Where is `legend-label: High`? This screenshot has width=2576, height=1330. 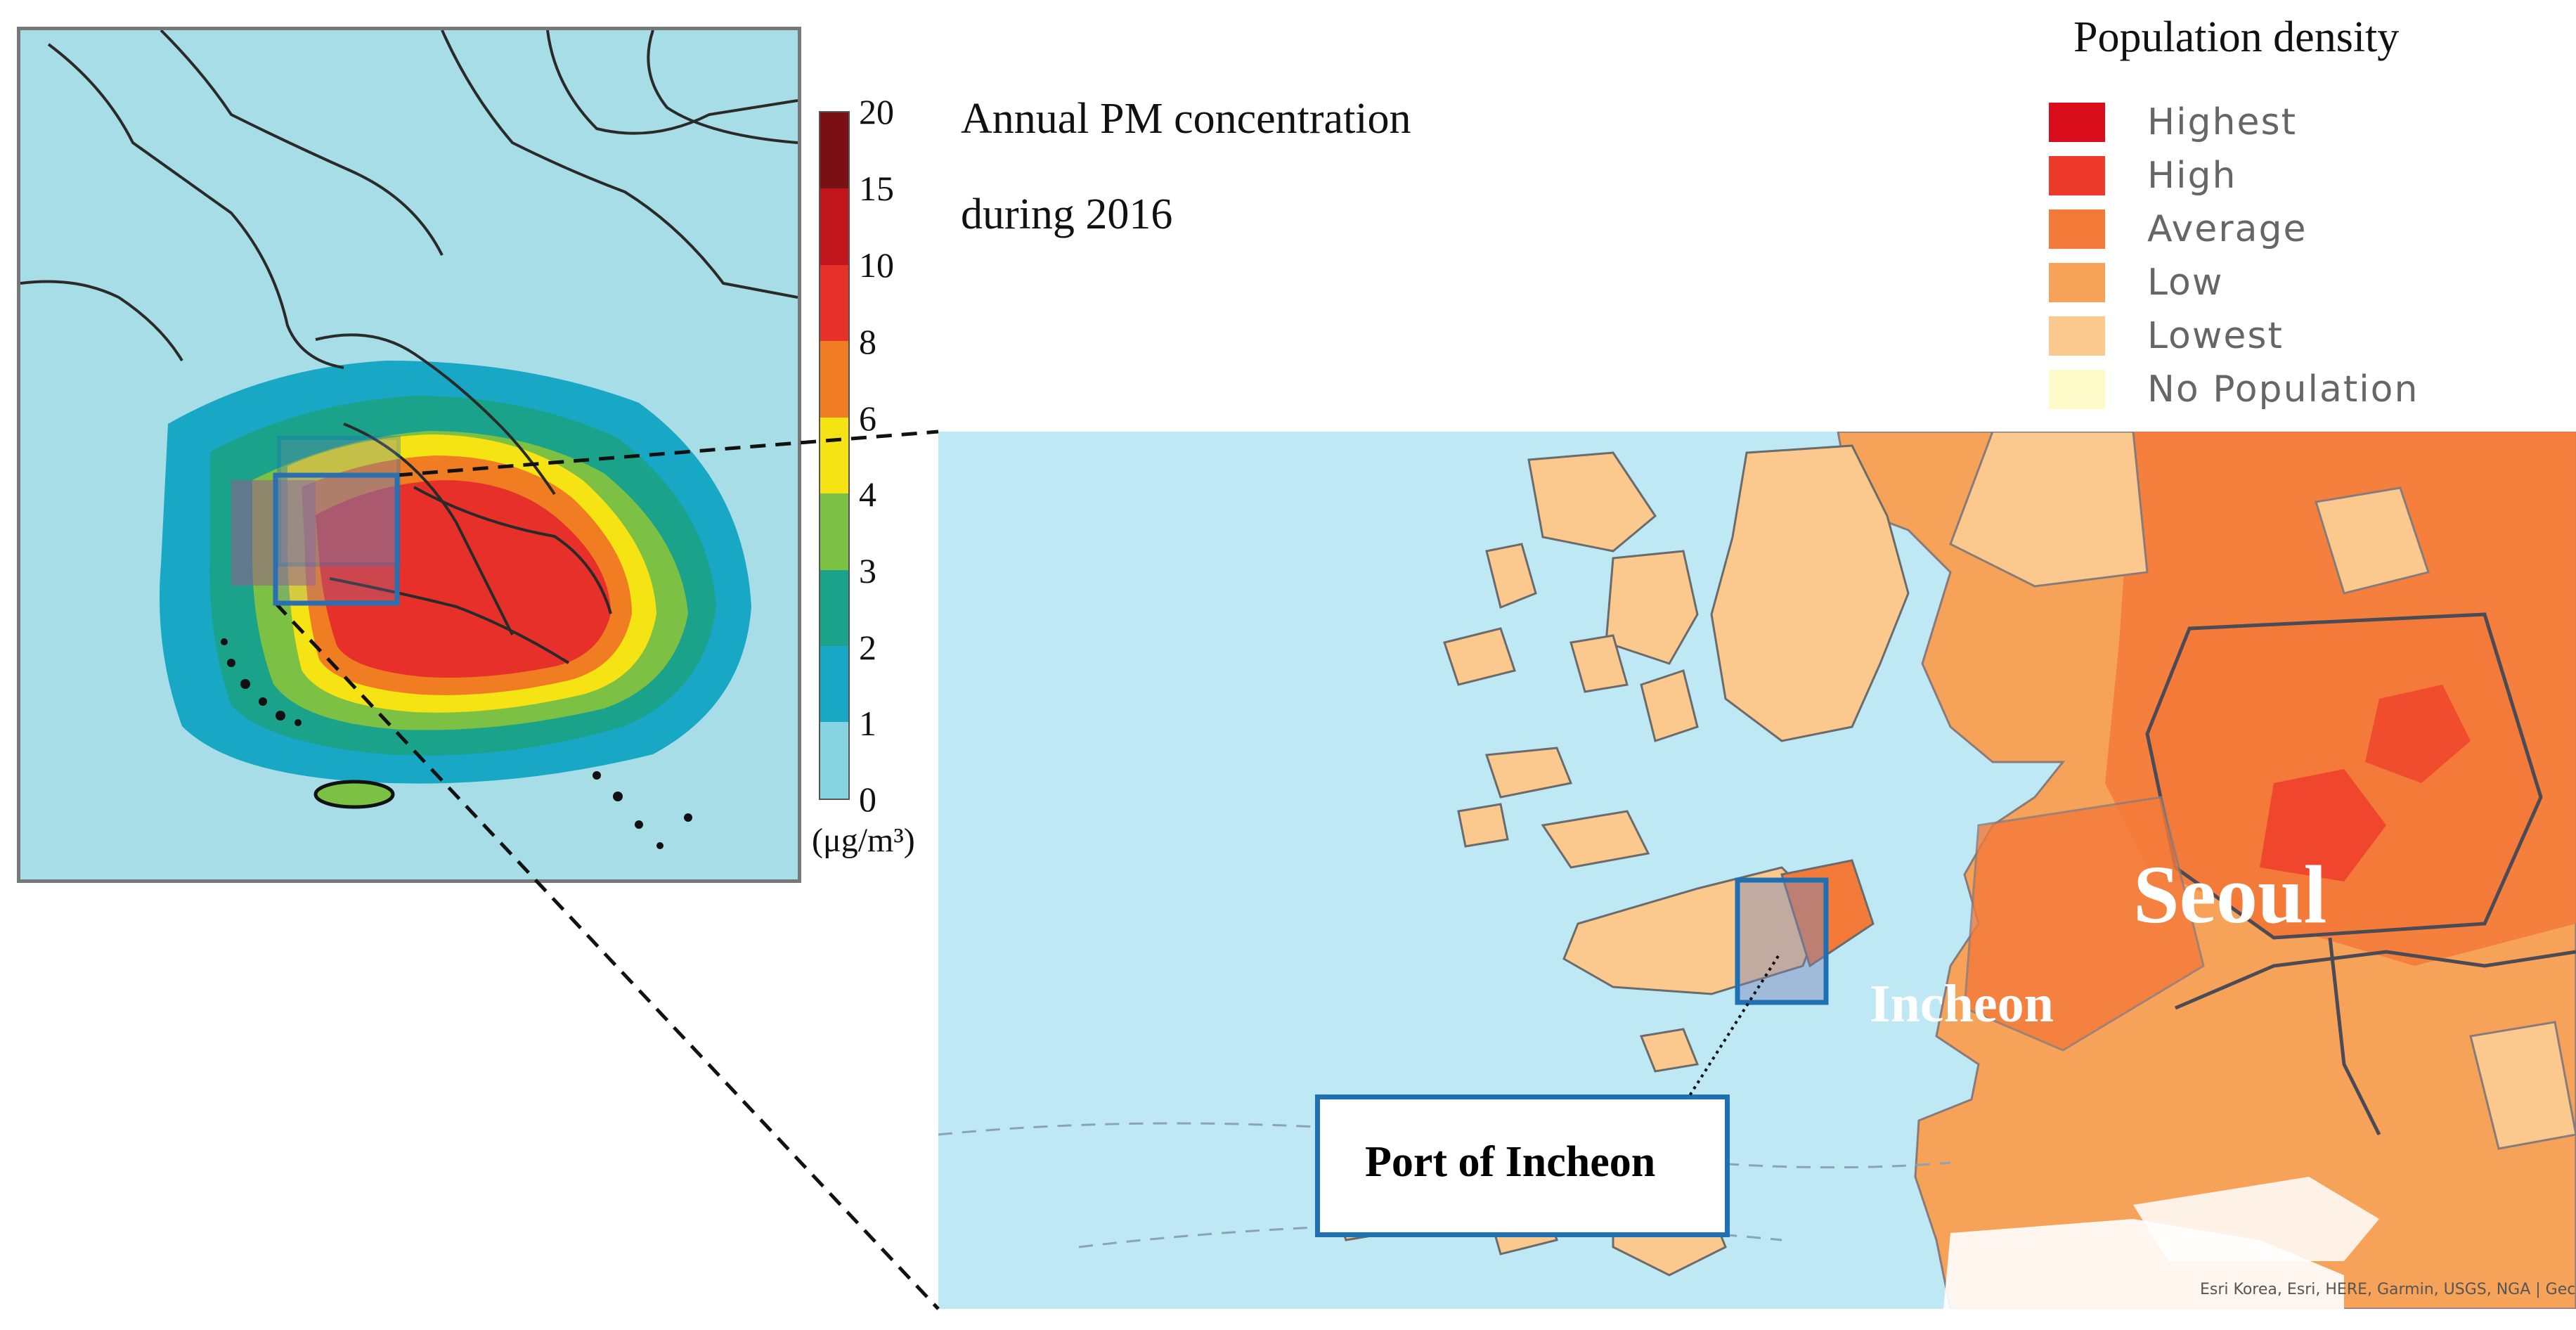 legend-label: High is located at coordinates (2192, 176).